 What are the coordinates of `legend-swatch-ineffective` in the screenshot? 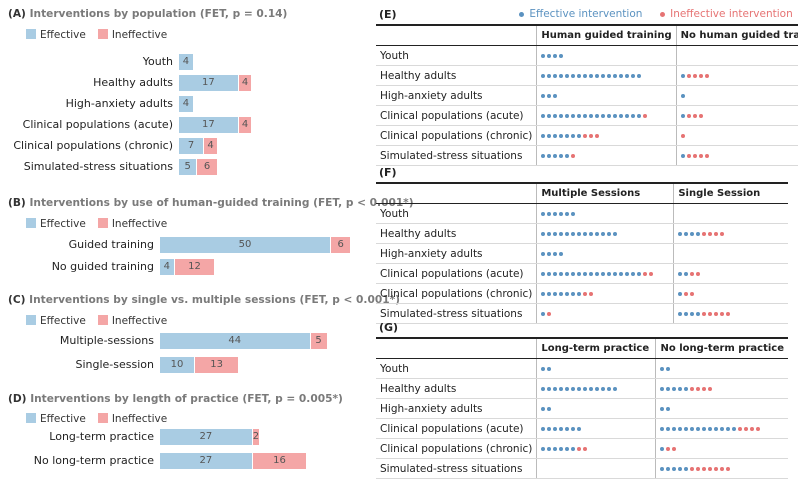 It's located at (102, 223).